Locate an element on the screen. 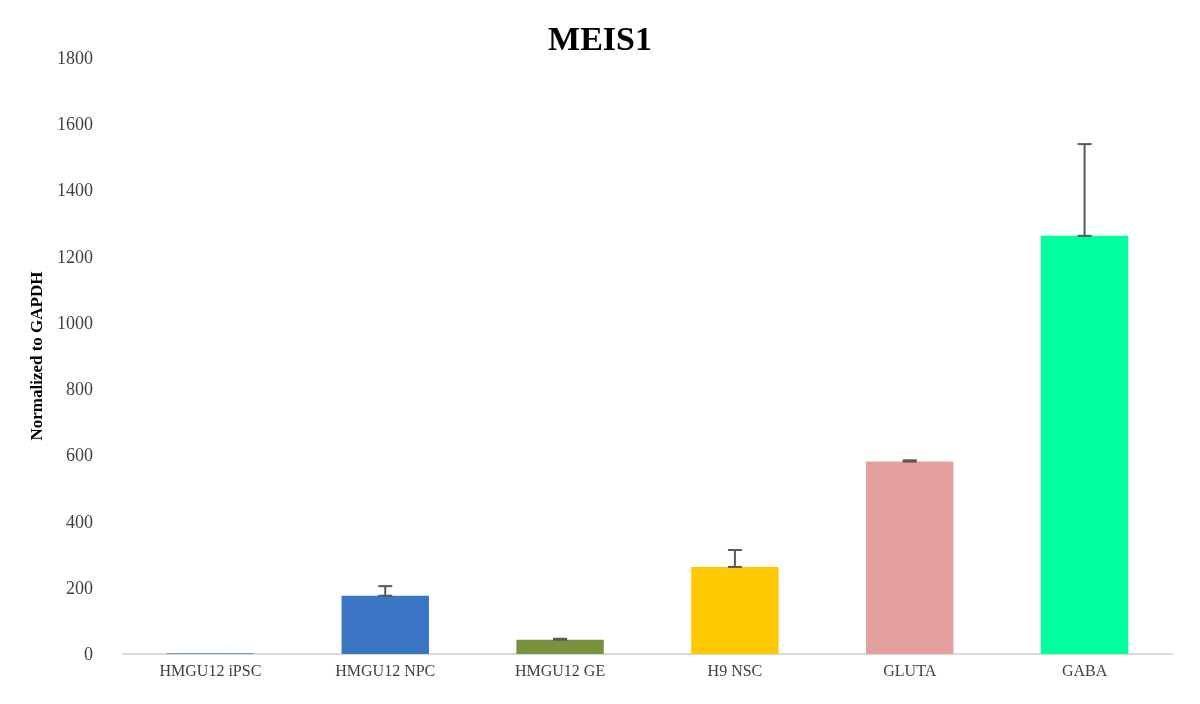  x-tick-label: H9 NSC is located at coordinates (735, 670).